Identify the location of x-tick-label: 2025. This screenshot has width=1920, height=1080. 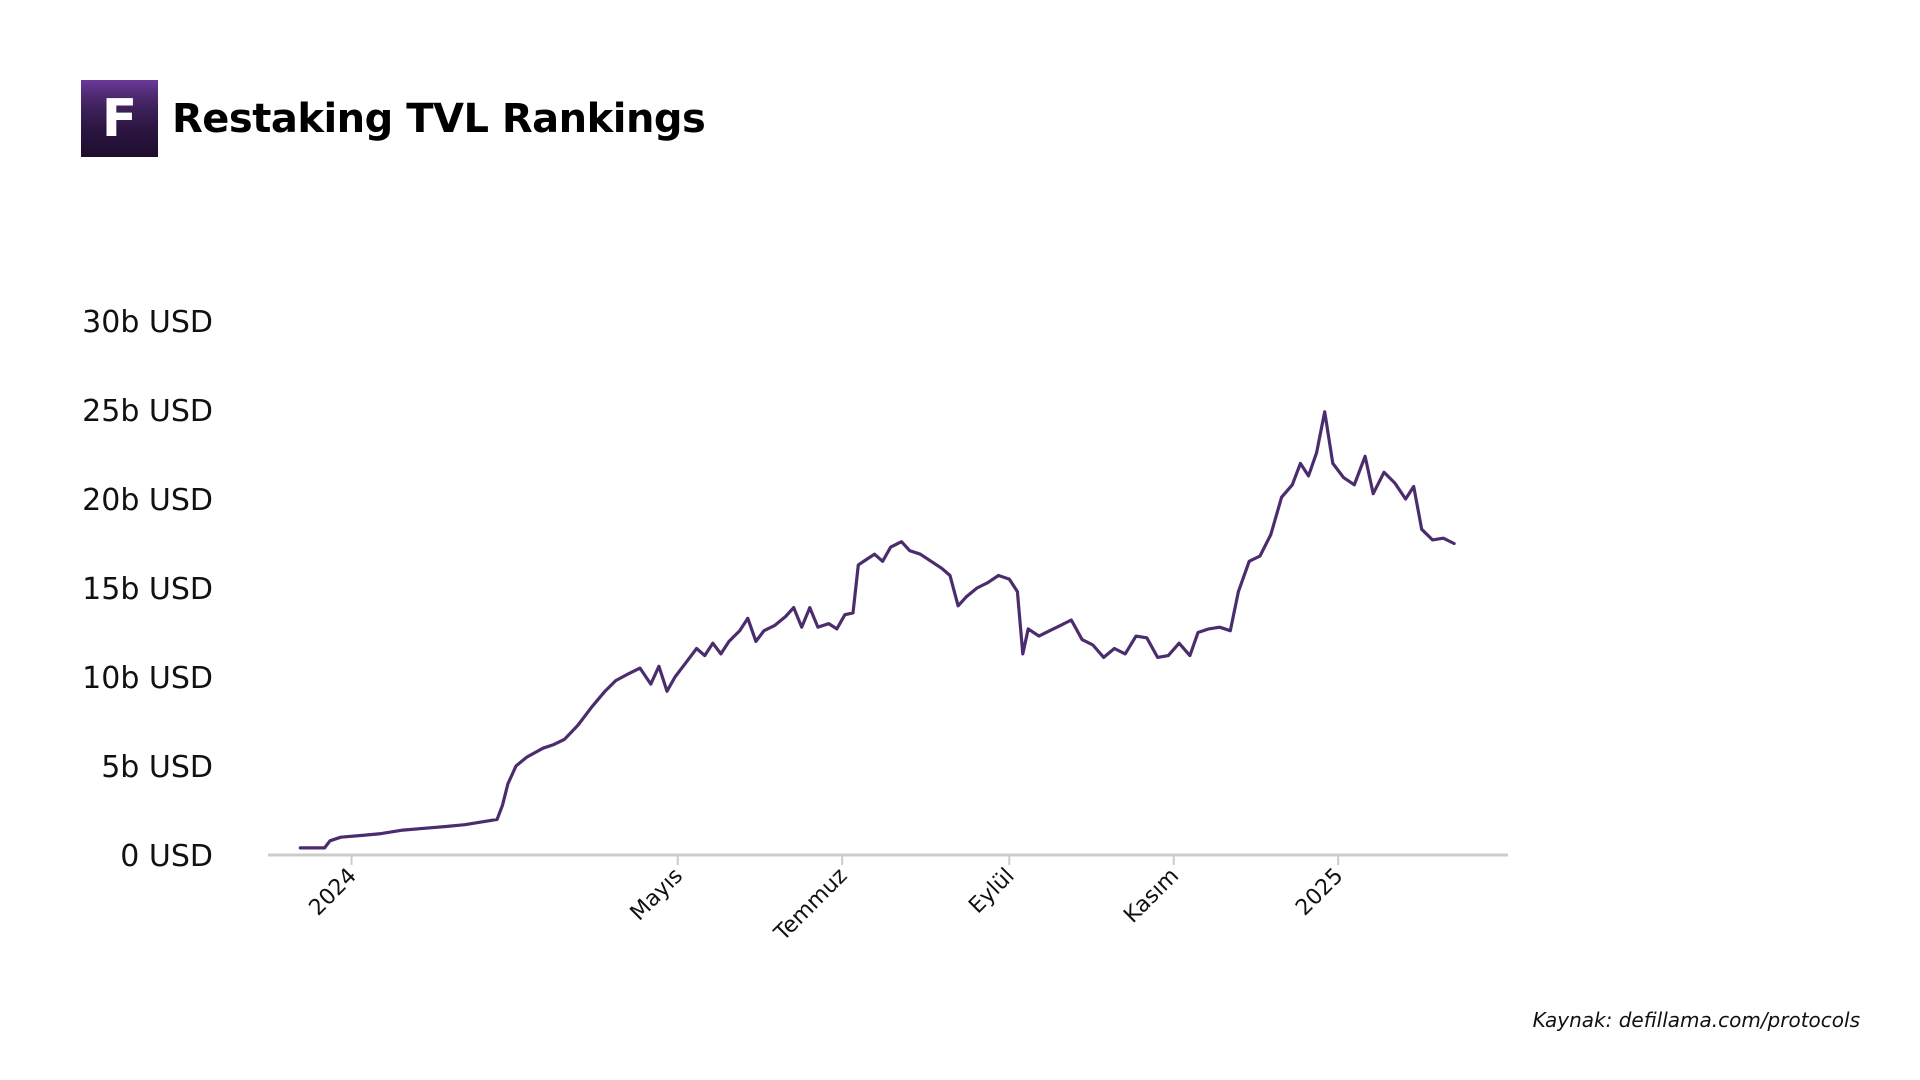
(1319, 892).